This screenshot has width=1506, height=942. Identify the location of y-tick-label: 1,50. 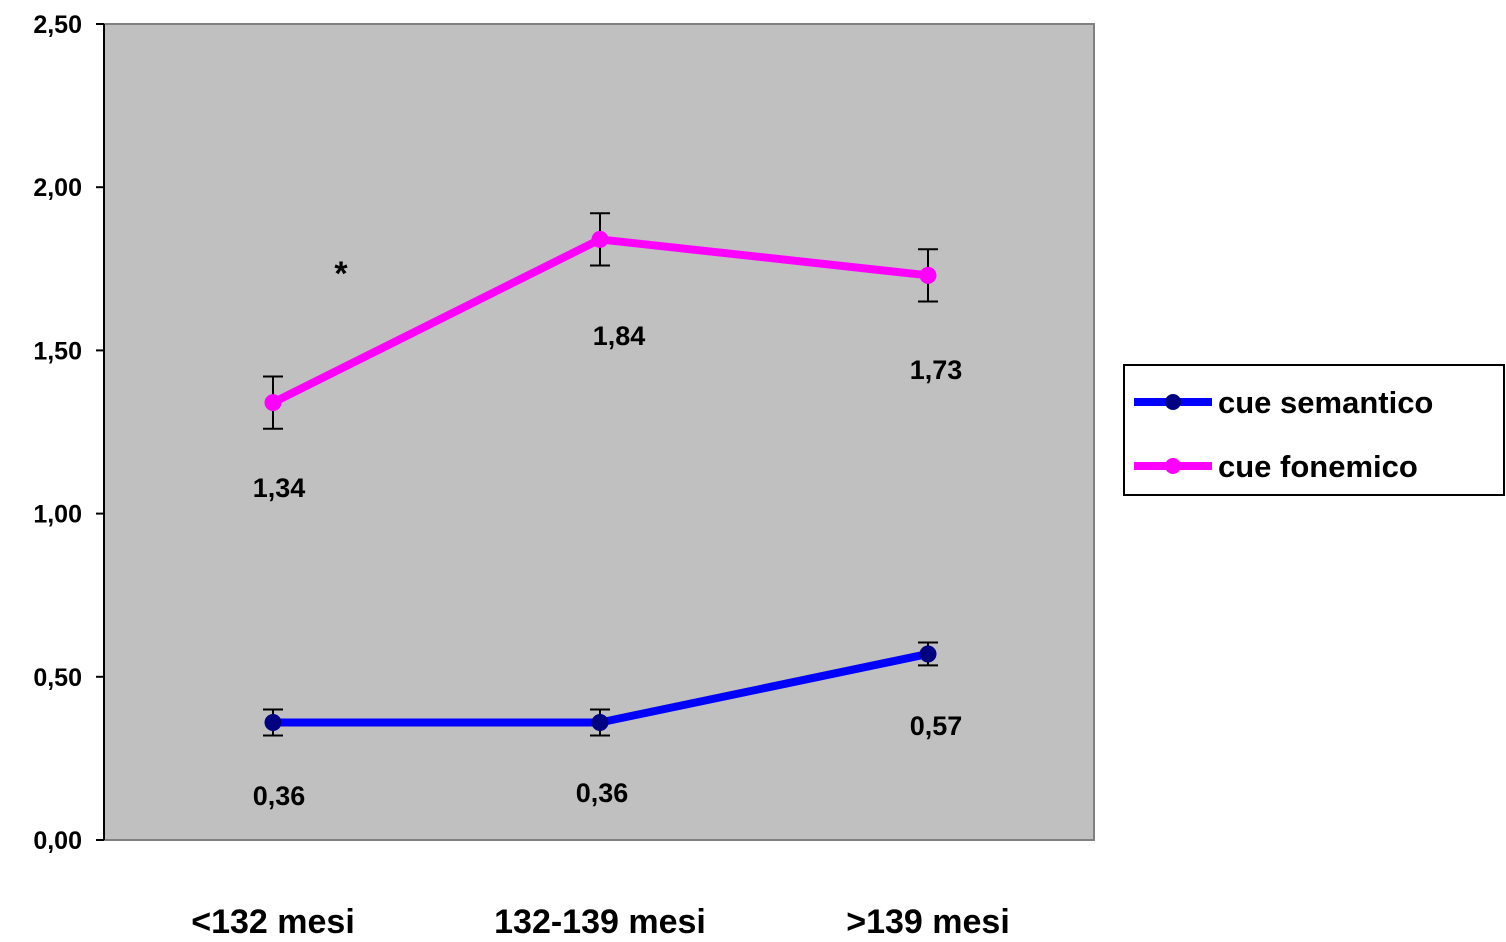
(57, 351).